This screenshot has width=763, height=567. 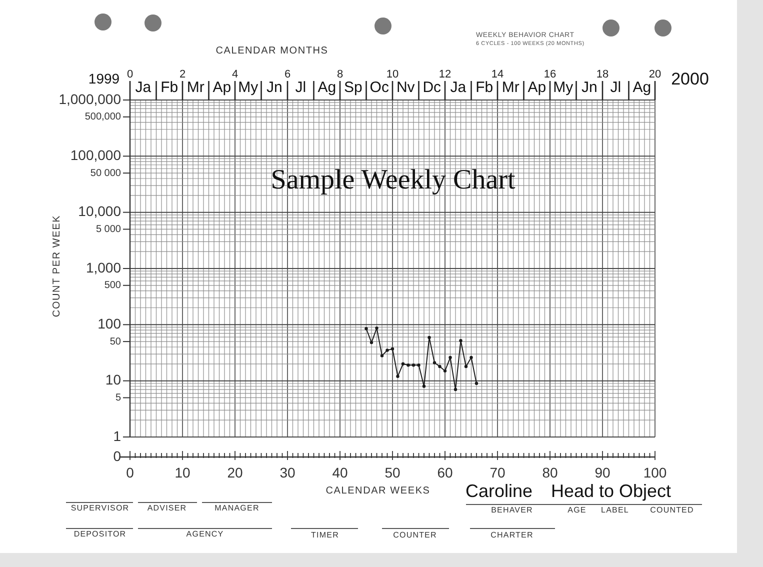 What do you see at coordinates (118, 398) in the screenshot?
I see `y-tick-label: 5` at bounding box center [118, 398].